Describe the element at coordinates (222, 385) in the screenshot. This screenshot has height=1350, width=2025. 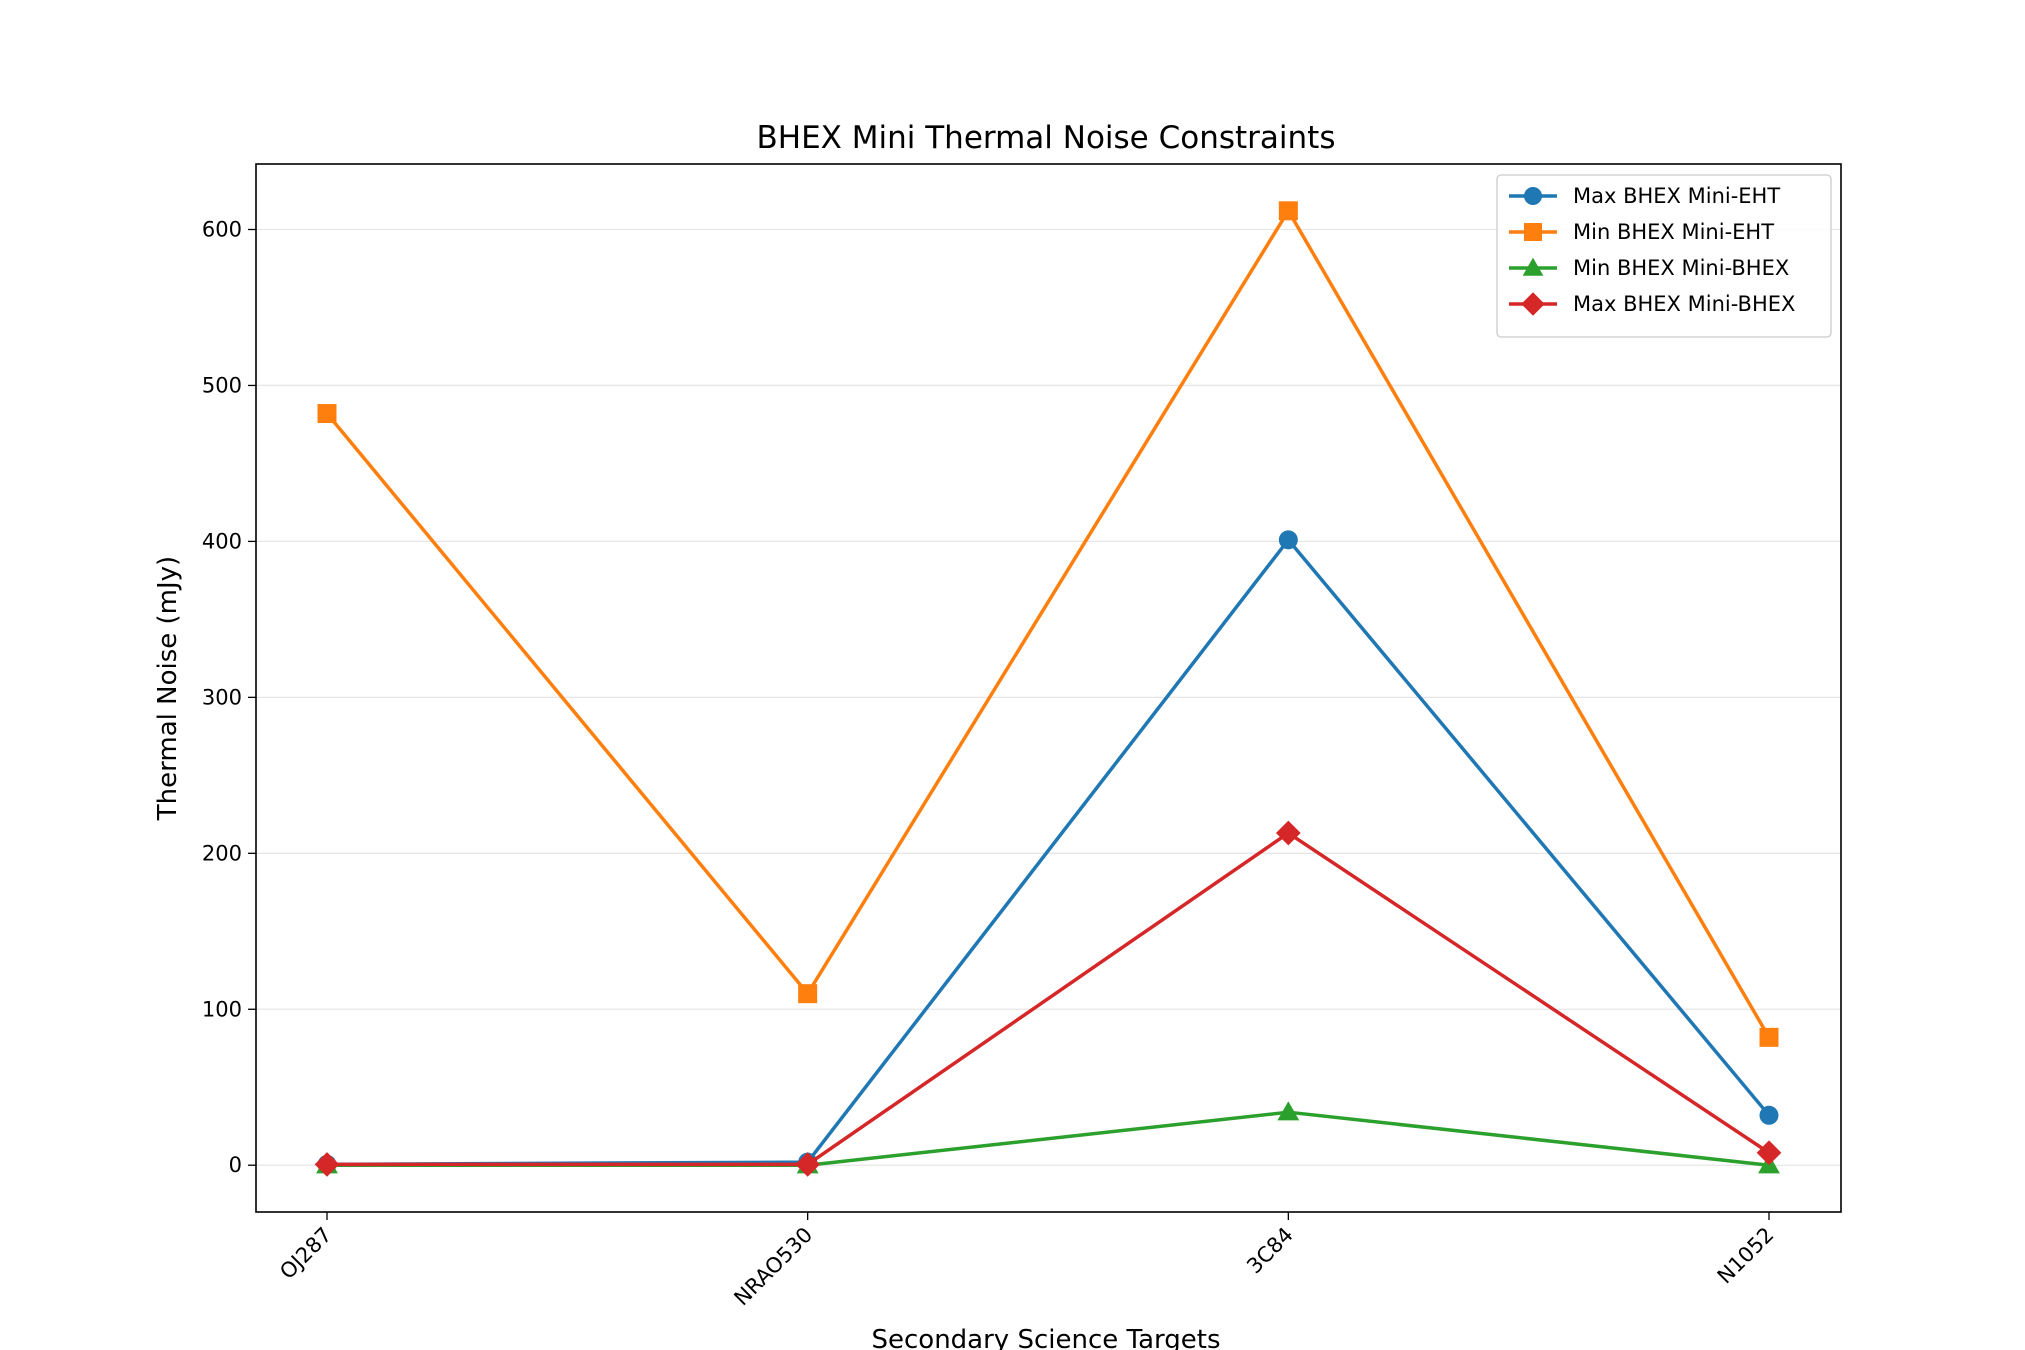
I see `y-tick-label: 500` at that location.